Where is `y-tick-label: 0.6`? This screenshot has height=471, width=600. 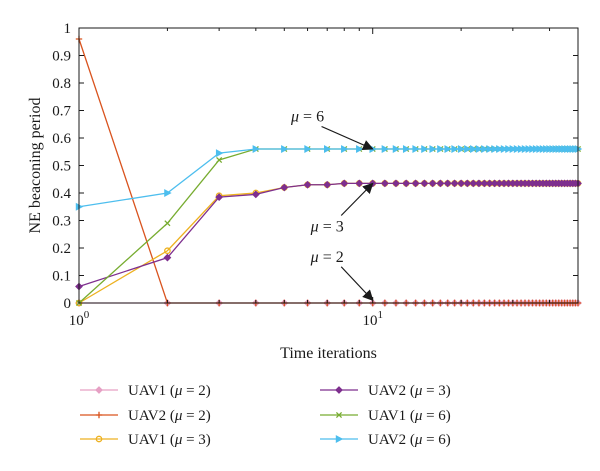 y-tick-label: 0.6 is located at coordinates (61, 139).